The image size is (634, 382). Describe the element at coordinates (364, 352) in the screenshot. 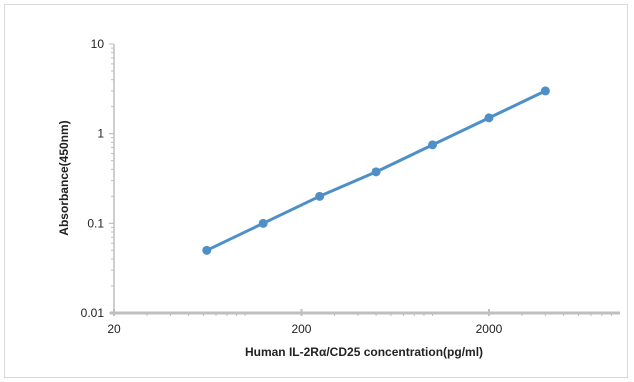

I see `x-axis-title: Human IL-2Rα/CD25 concentration(pg/ml)` at that location.